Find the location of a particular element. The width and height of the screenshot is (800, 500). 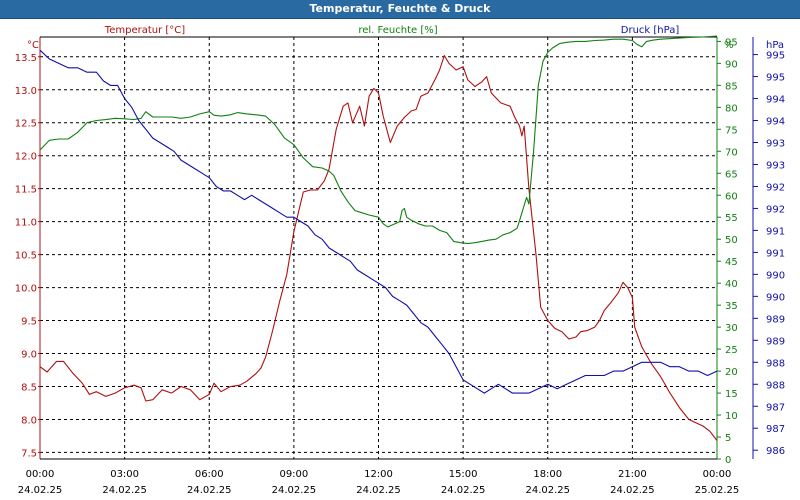

y-humidity-tick-label: 5 is located at coordinates (728, 438).